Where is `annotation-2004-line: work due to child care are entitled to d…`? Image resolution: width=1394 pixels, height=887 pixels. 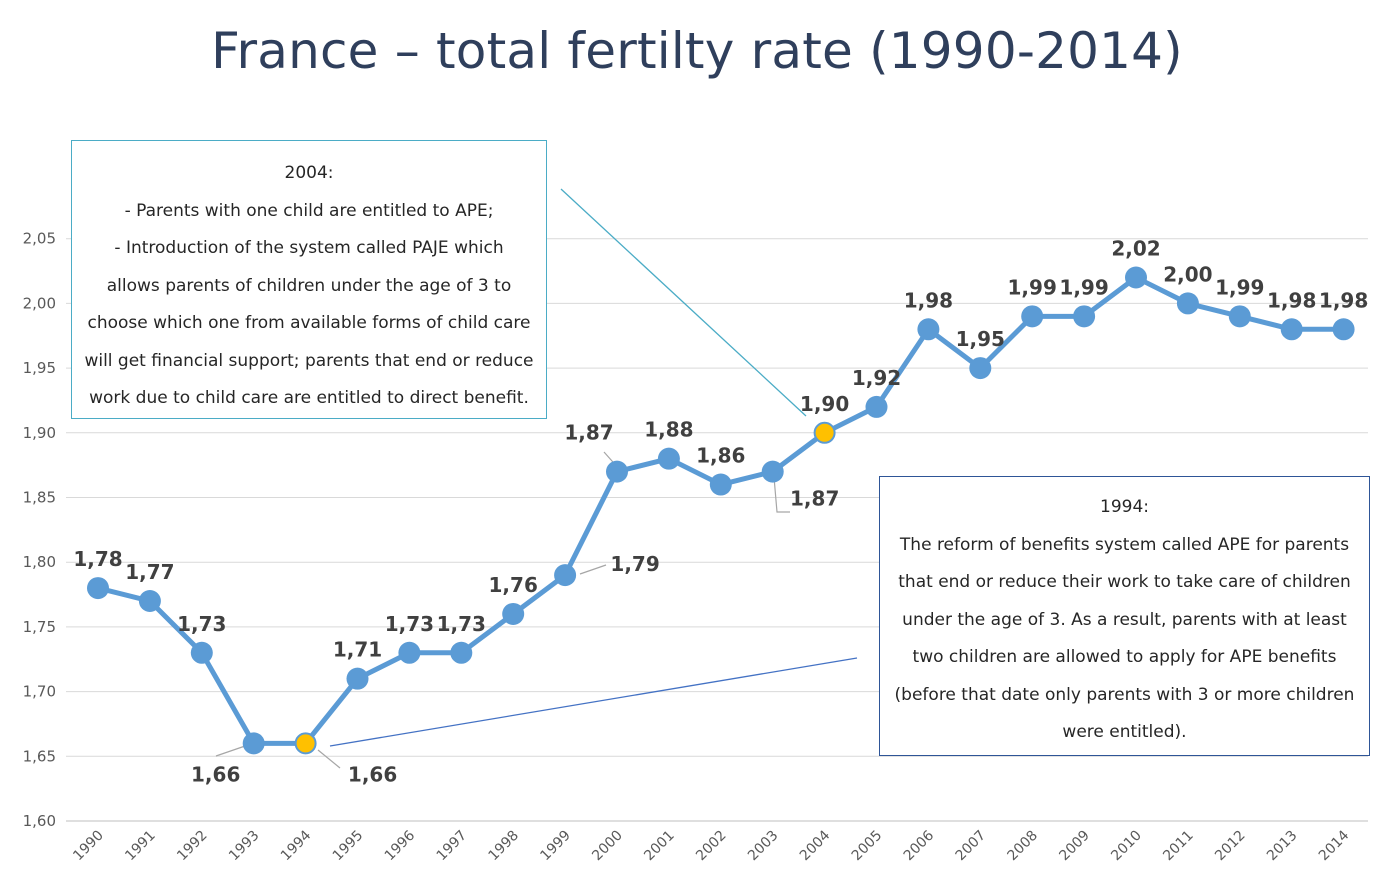 annotation-2004-line: work due to child care are entitled to d… is located at coordinates (309, 398).